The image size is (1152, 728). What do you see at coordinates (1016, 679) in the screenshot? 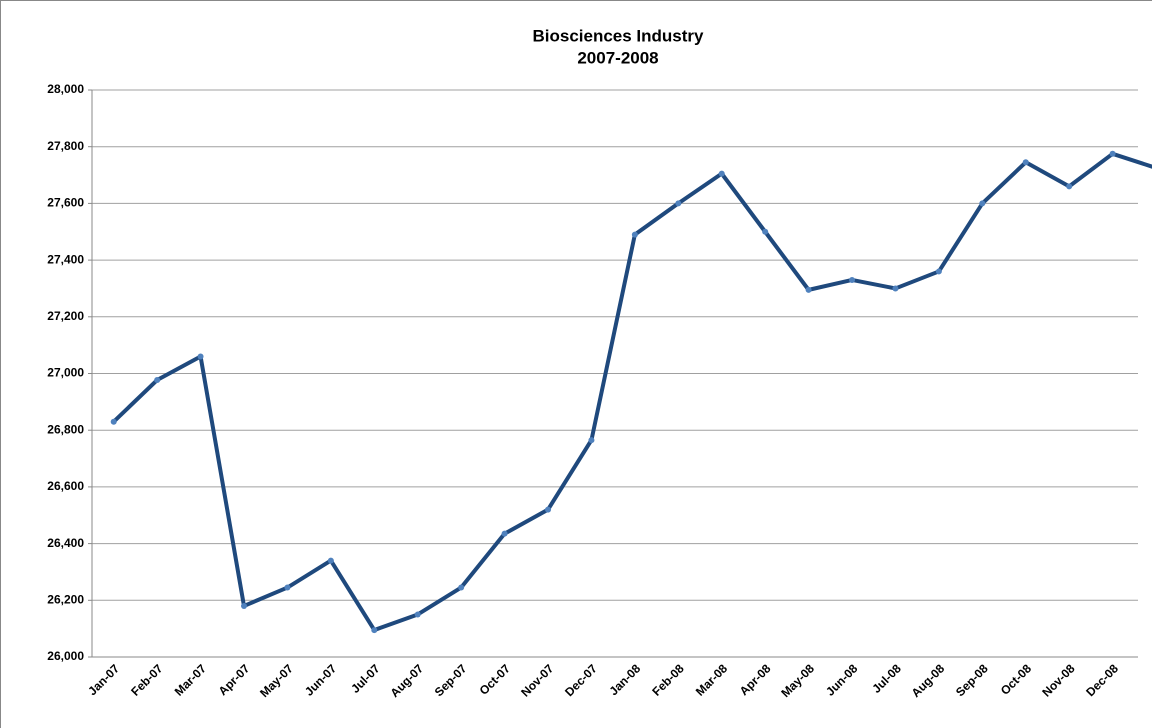
I see `x-tick-label: Oct-08` at bounding box center [1016, 679].